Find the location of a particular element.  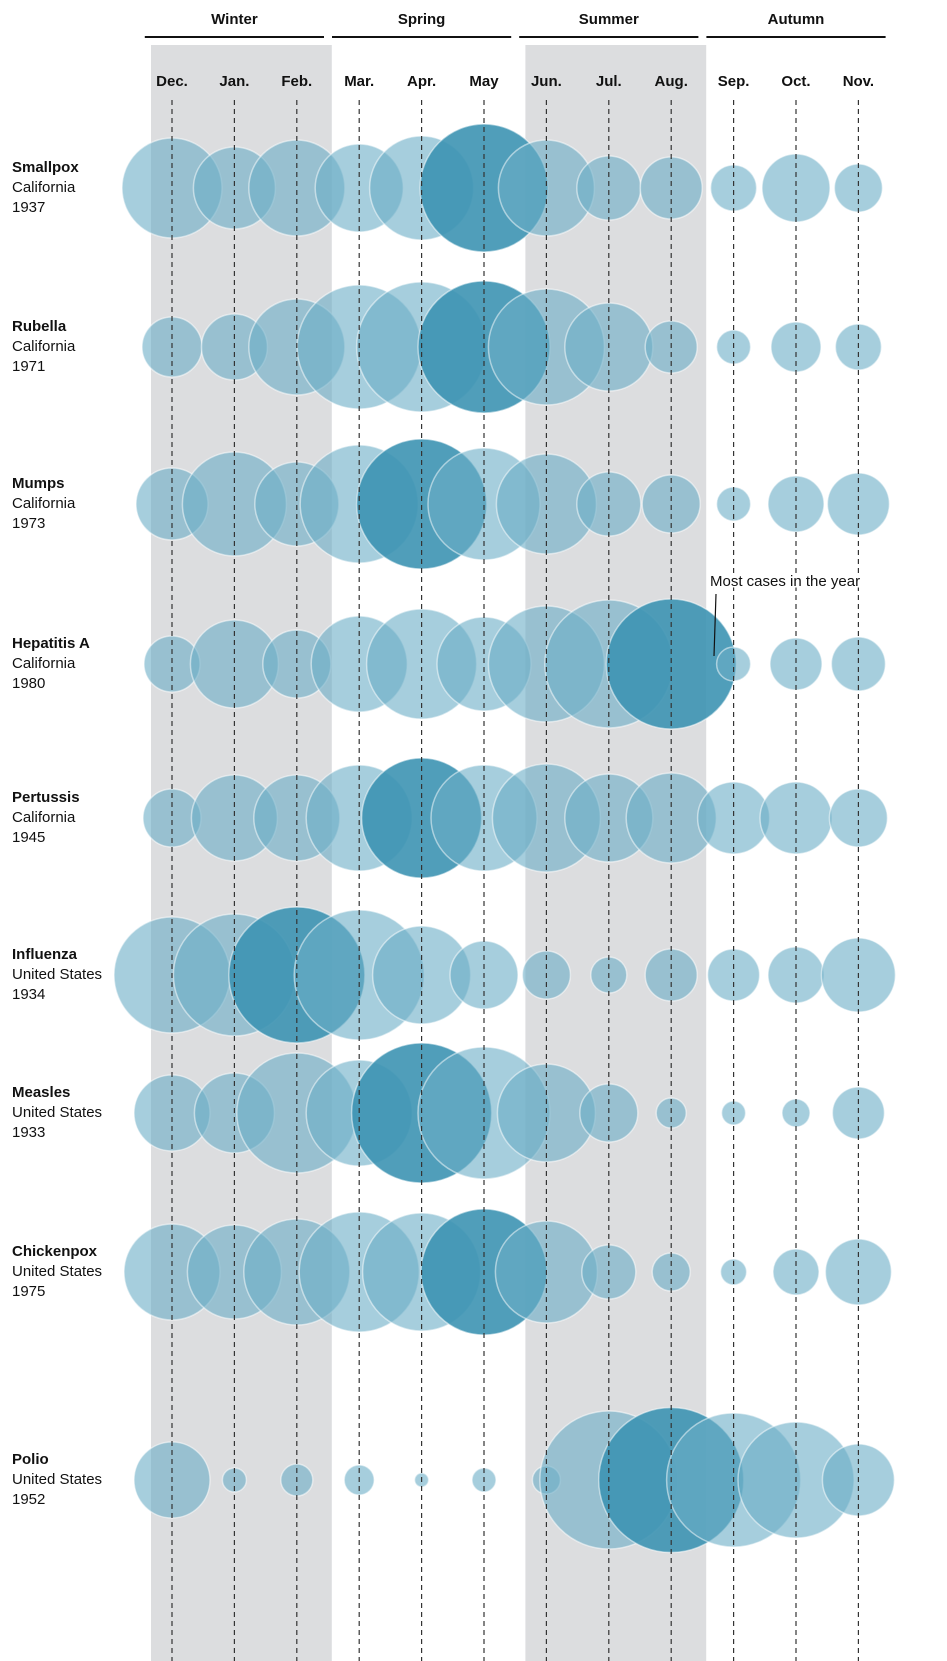

disease-name: Chickenpox is located at coordinates (55, 1251).